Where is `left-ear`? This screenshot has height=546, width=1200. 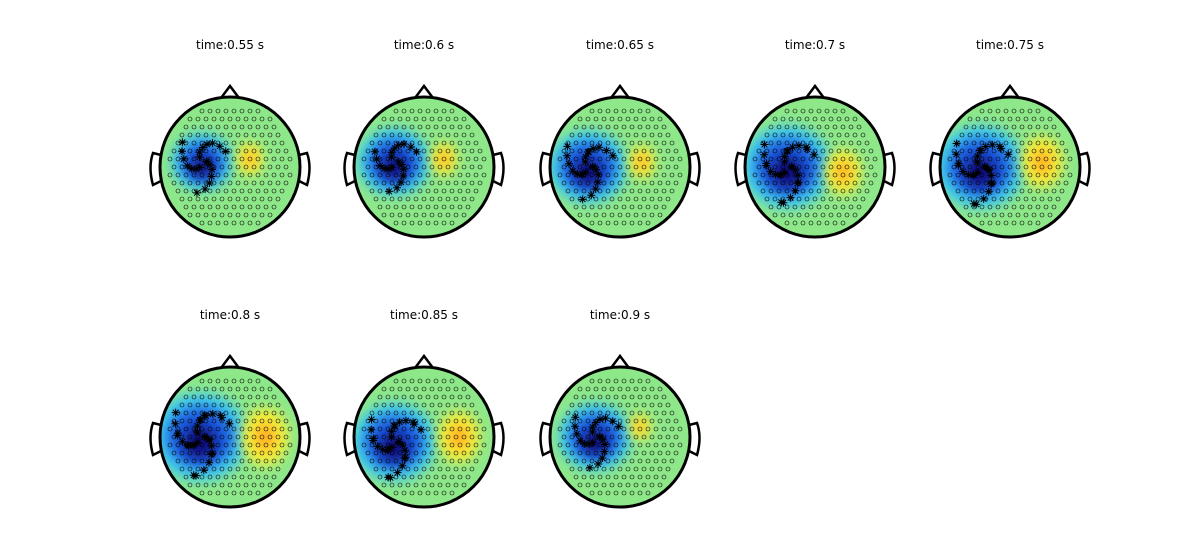 left-ear is located at coordinates (545, 439).